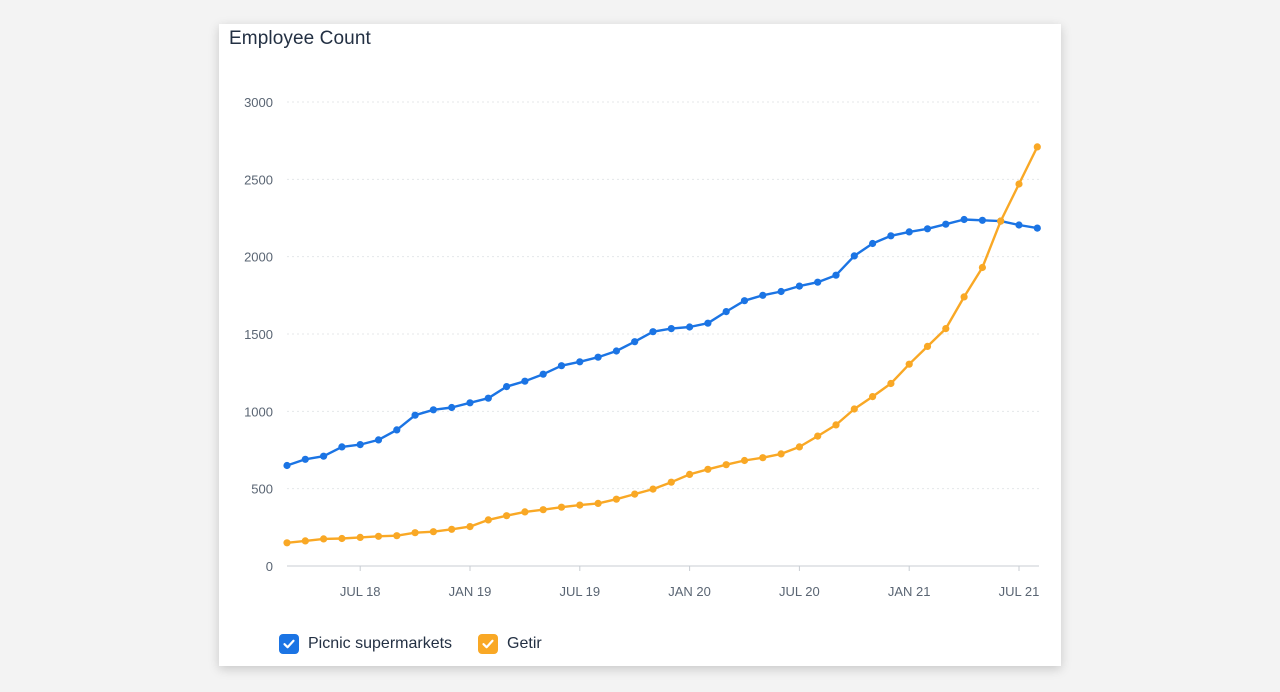 The image size is (1280, 692). Describe the element at coordinates (470, 591) in the screenshot. I see `x-tick-label: JAN 19` at that location.